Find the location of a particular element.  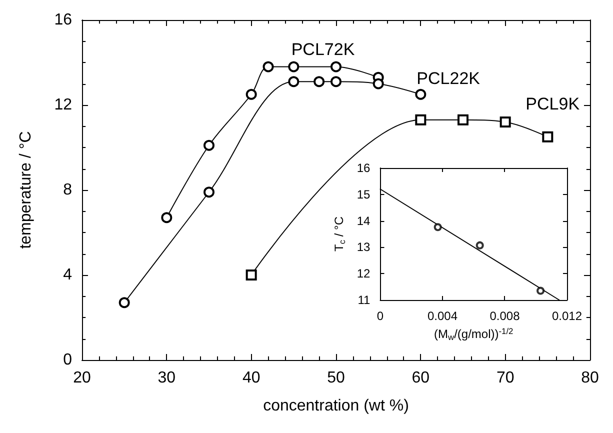

x-tick-label: 70 is located at coordinates (505, 378).